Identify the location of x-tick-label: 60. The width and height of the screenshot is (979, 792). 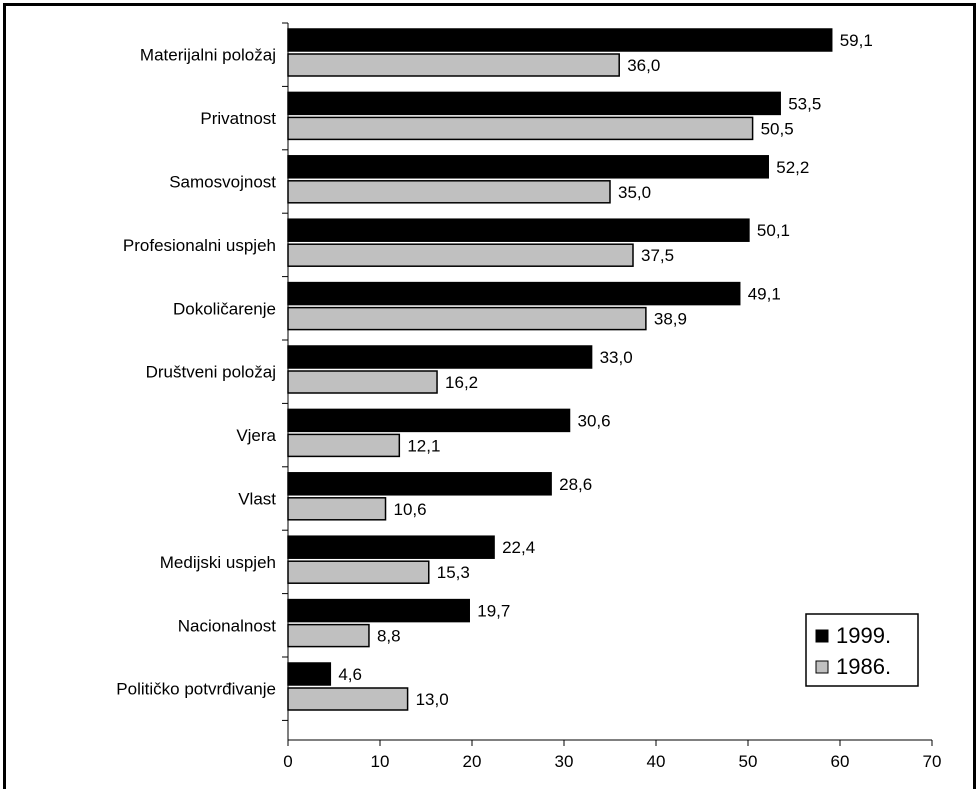
(840, 761).